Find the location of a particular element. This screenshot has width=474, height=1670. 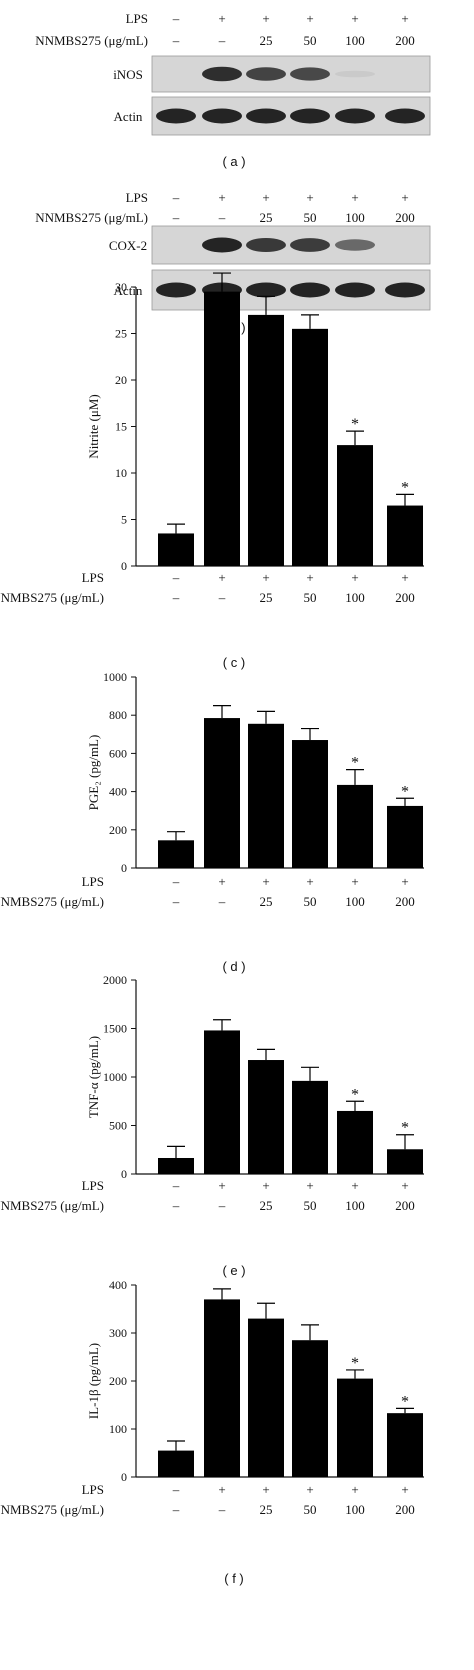

chart-d-sig-5: * is located at coordinates (405, 791).